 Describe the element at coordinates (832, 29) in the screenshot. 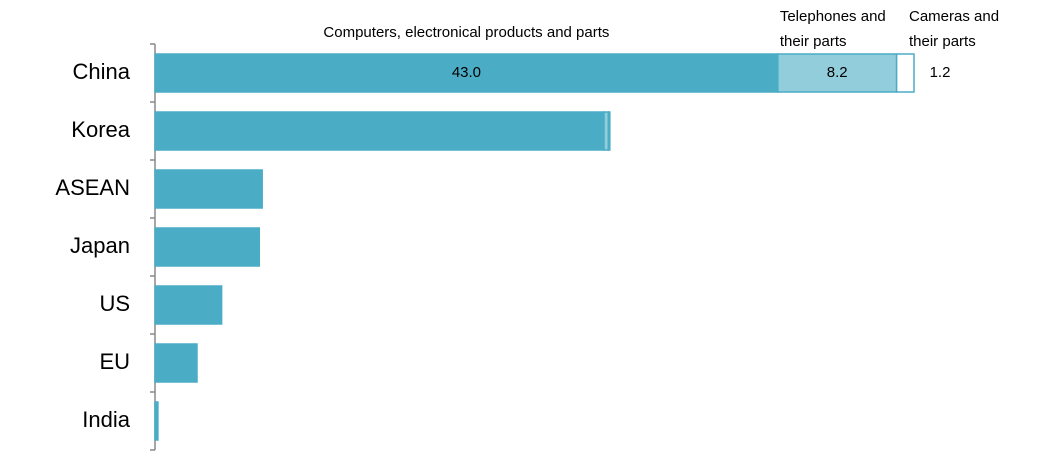

I see `series-header: Telephones and their parts` at that location.